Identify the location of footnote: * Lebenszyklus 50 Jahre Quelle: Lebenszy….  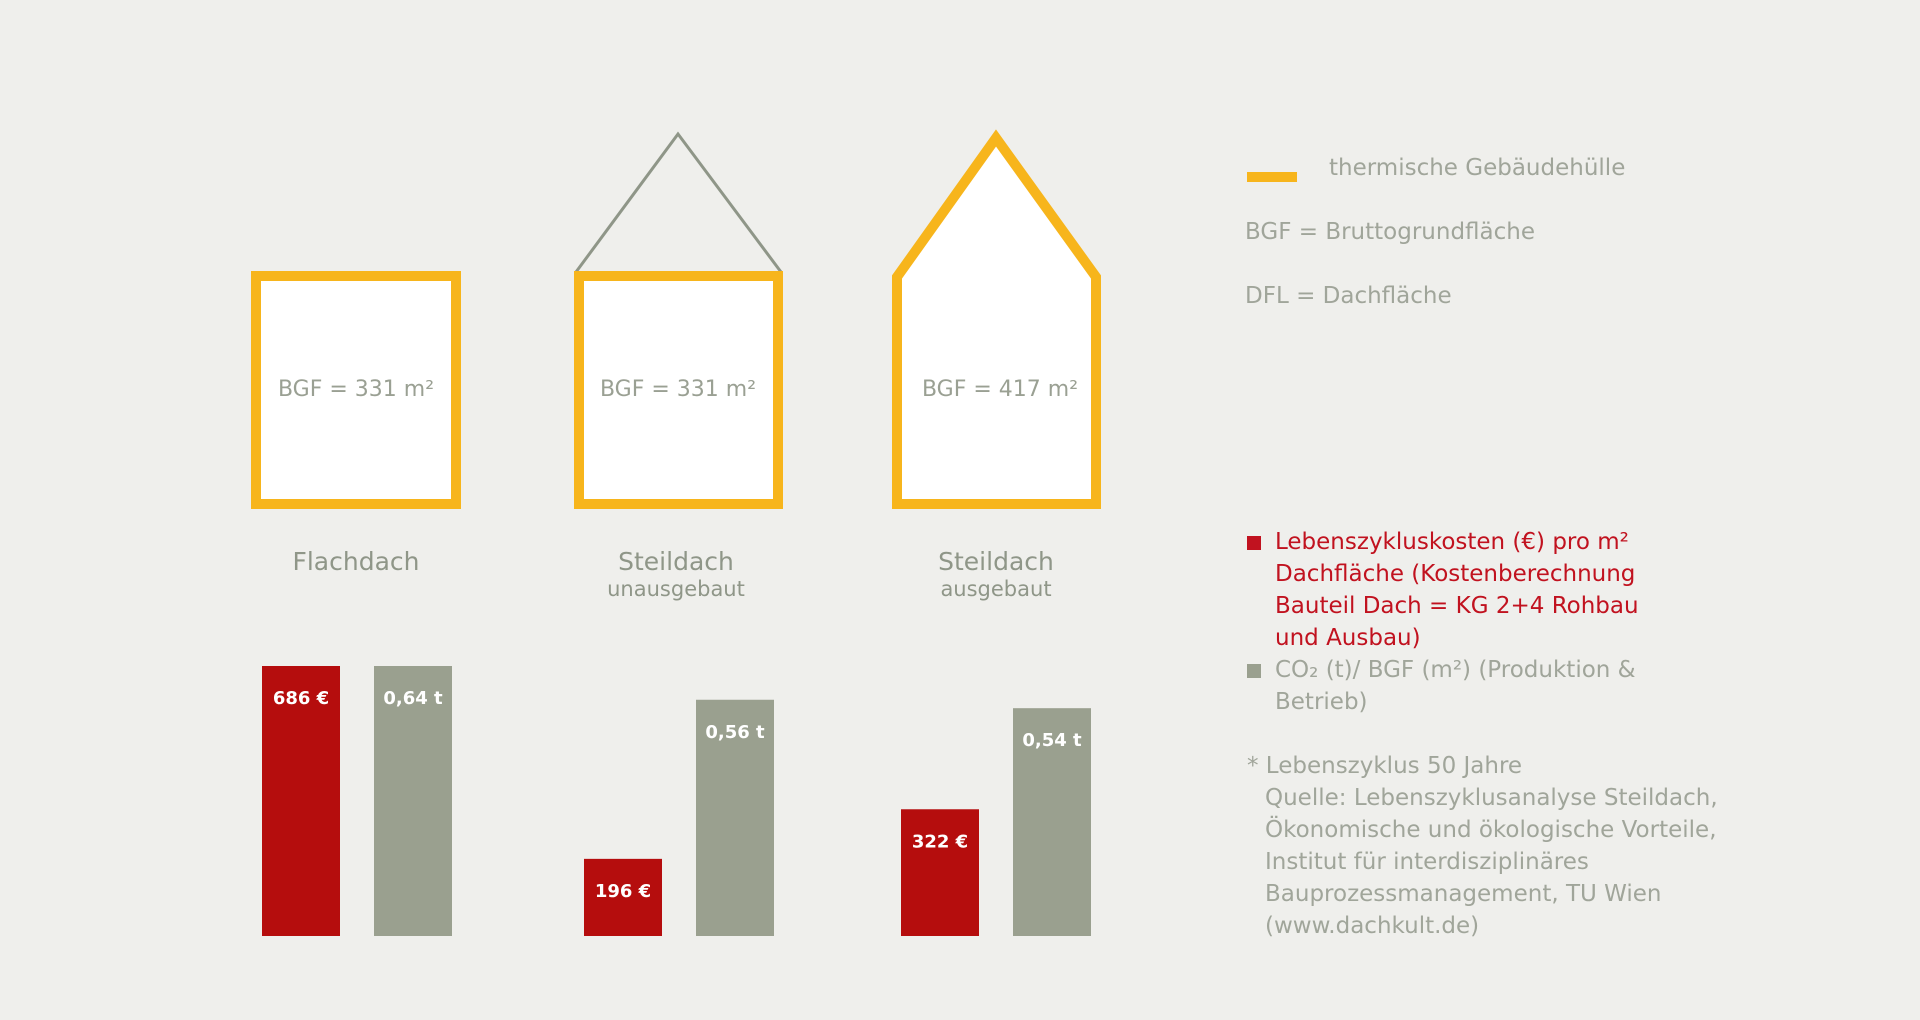
(1507, 846).